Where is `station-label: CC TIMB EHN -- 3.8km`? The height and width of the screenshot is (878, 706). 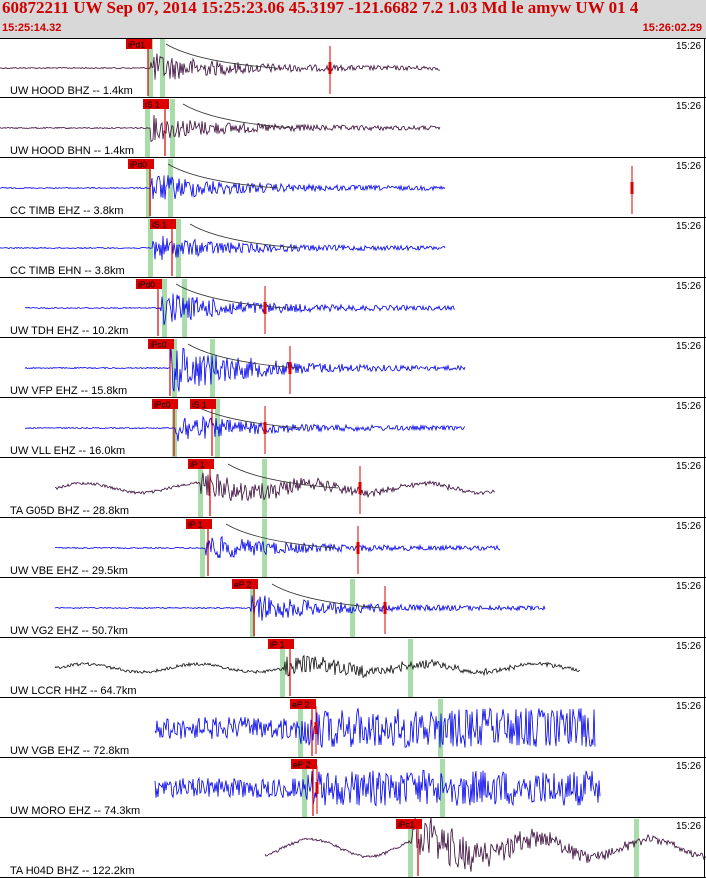 station-label: CC TIMB EHN -- 3.8km is located at coordinates (67, 271).